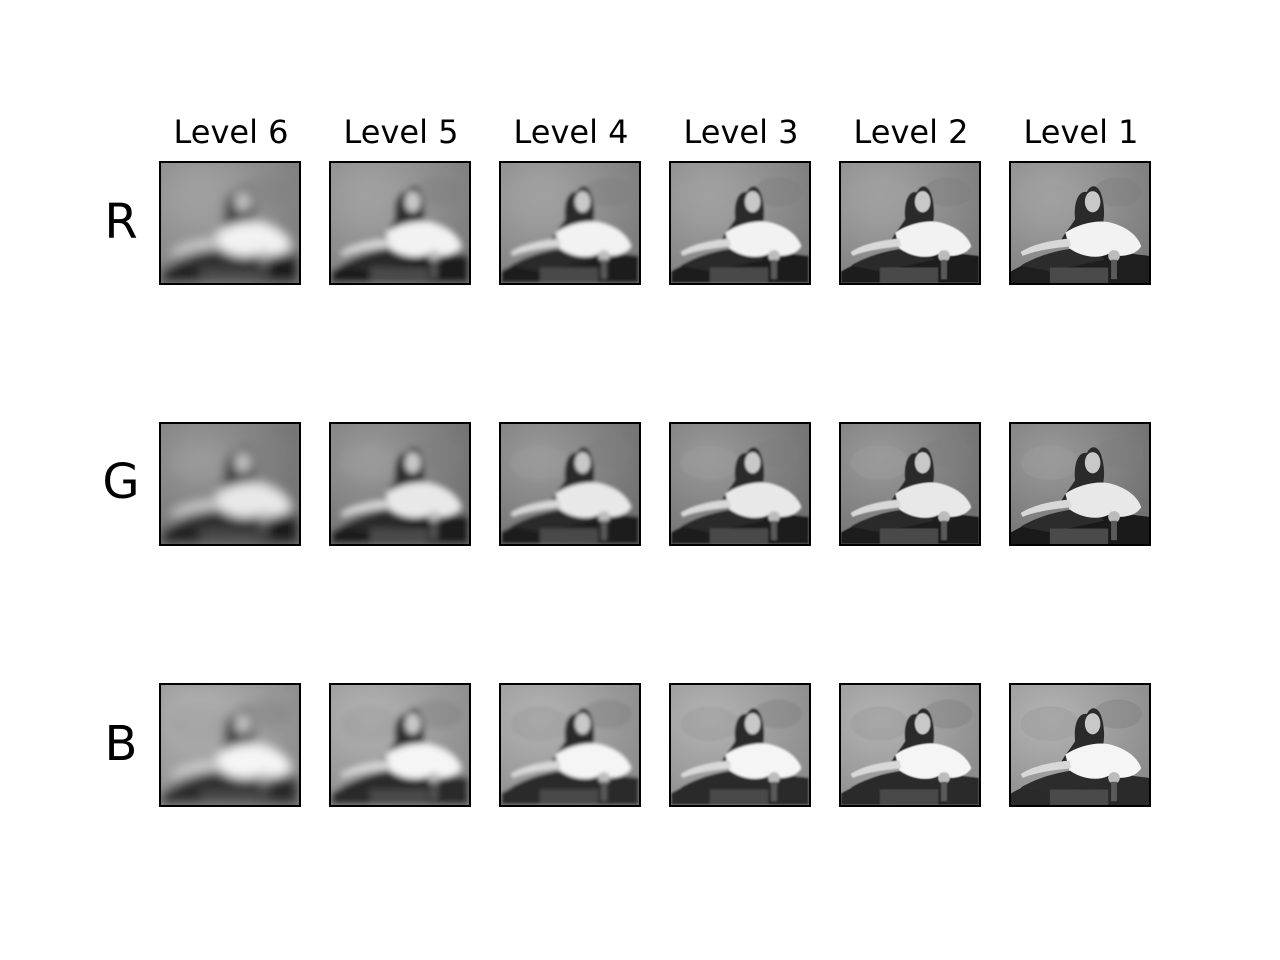  Describe the element at coordinates (121, 482) in the screenshot. I see `row-label-g: G` at that location.